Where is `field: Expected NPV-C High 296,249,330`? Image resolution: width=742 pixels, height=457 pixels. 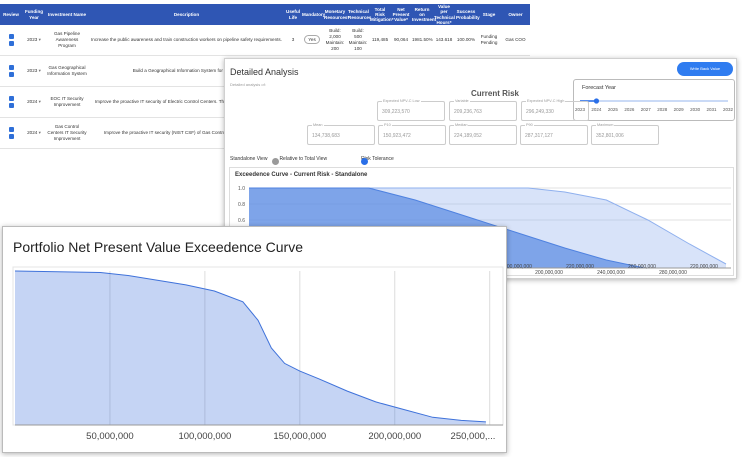 field: Expected NPV-C High 296,249,330 is located at coordinates (555, 110).